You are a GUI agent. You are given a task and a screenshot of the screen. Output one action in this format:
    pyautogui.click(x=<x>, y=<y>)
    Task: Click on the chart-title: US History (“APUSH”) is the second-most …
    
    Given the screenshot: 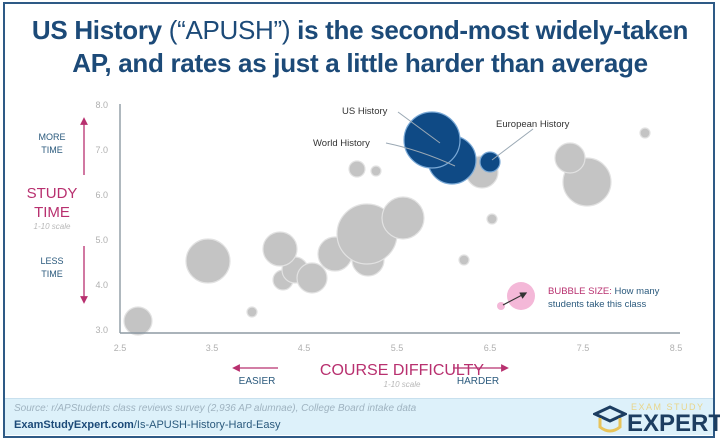 What is the action you would take?
    pyautogui.click(x=360, y=47)
    